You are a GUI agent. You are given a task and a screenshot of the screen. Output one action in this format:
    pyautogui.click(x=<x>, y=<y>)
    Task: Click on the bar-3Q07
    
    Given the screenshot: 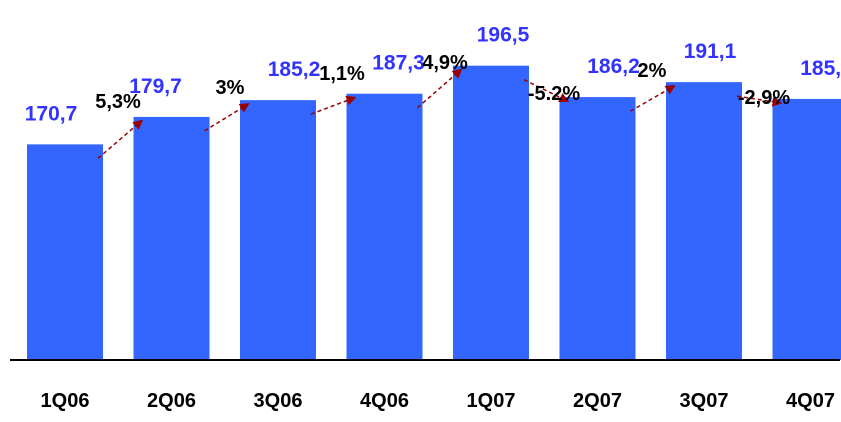 What is the action you would take?
    pyautogui.click(x=704, y=221)
    